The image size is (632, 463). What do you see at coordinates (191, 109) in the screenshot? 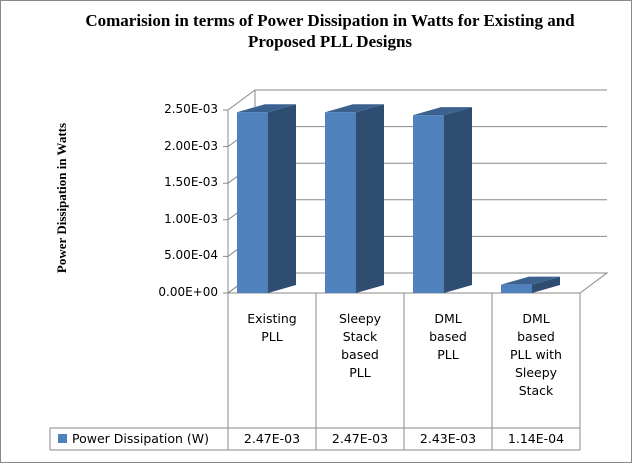
I see `y-tick-label: 2.50E-03` at bounding box center [191, 109].